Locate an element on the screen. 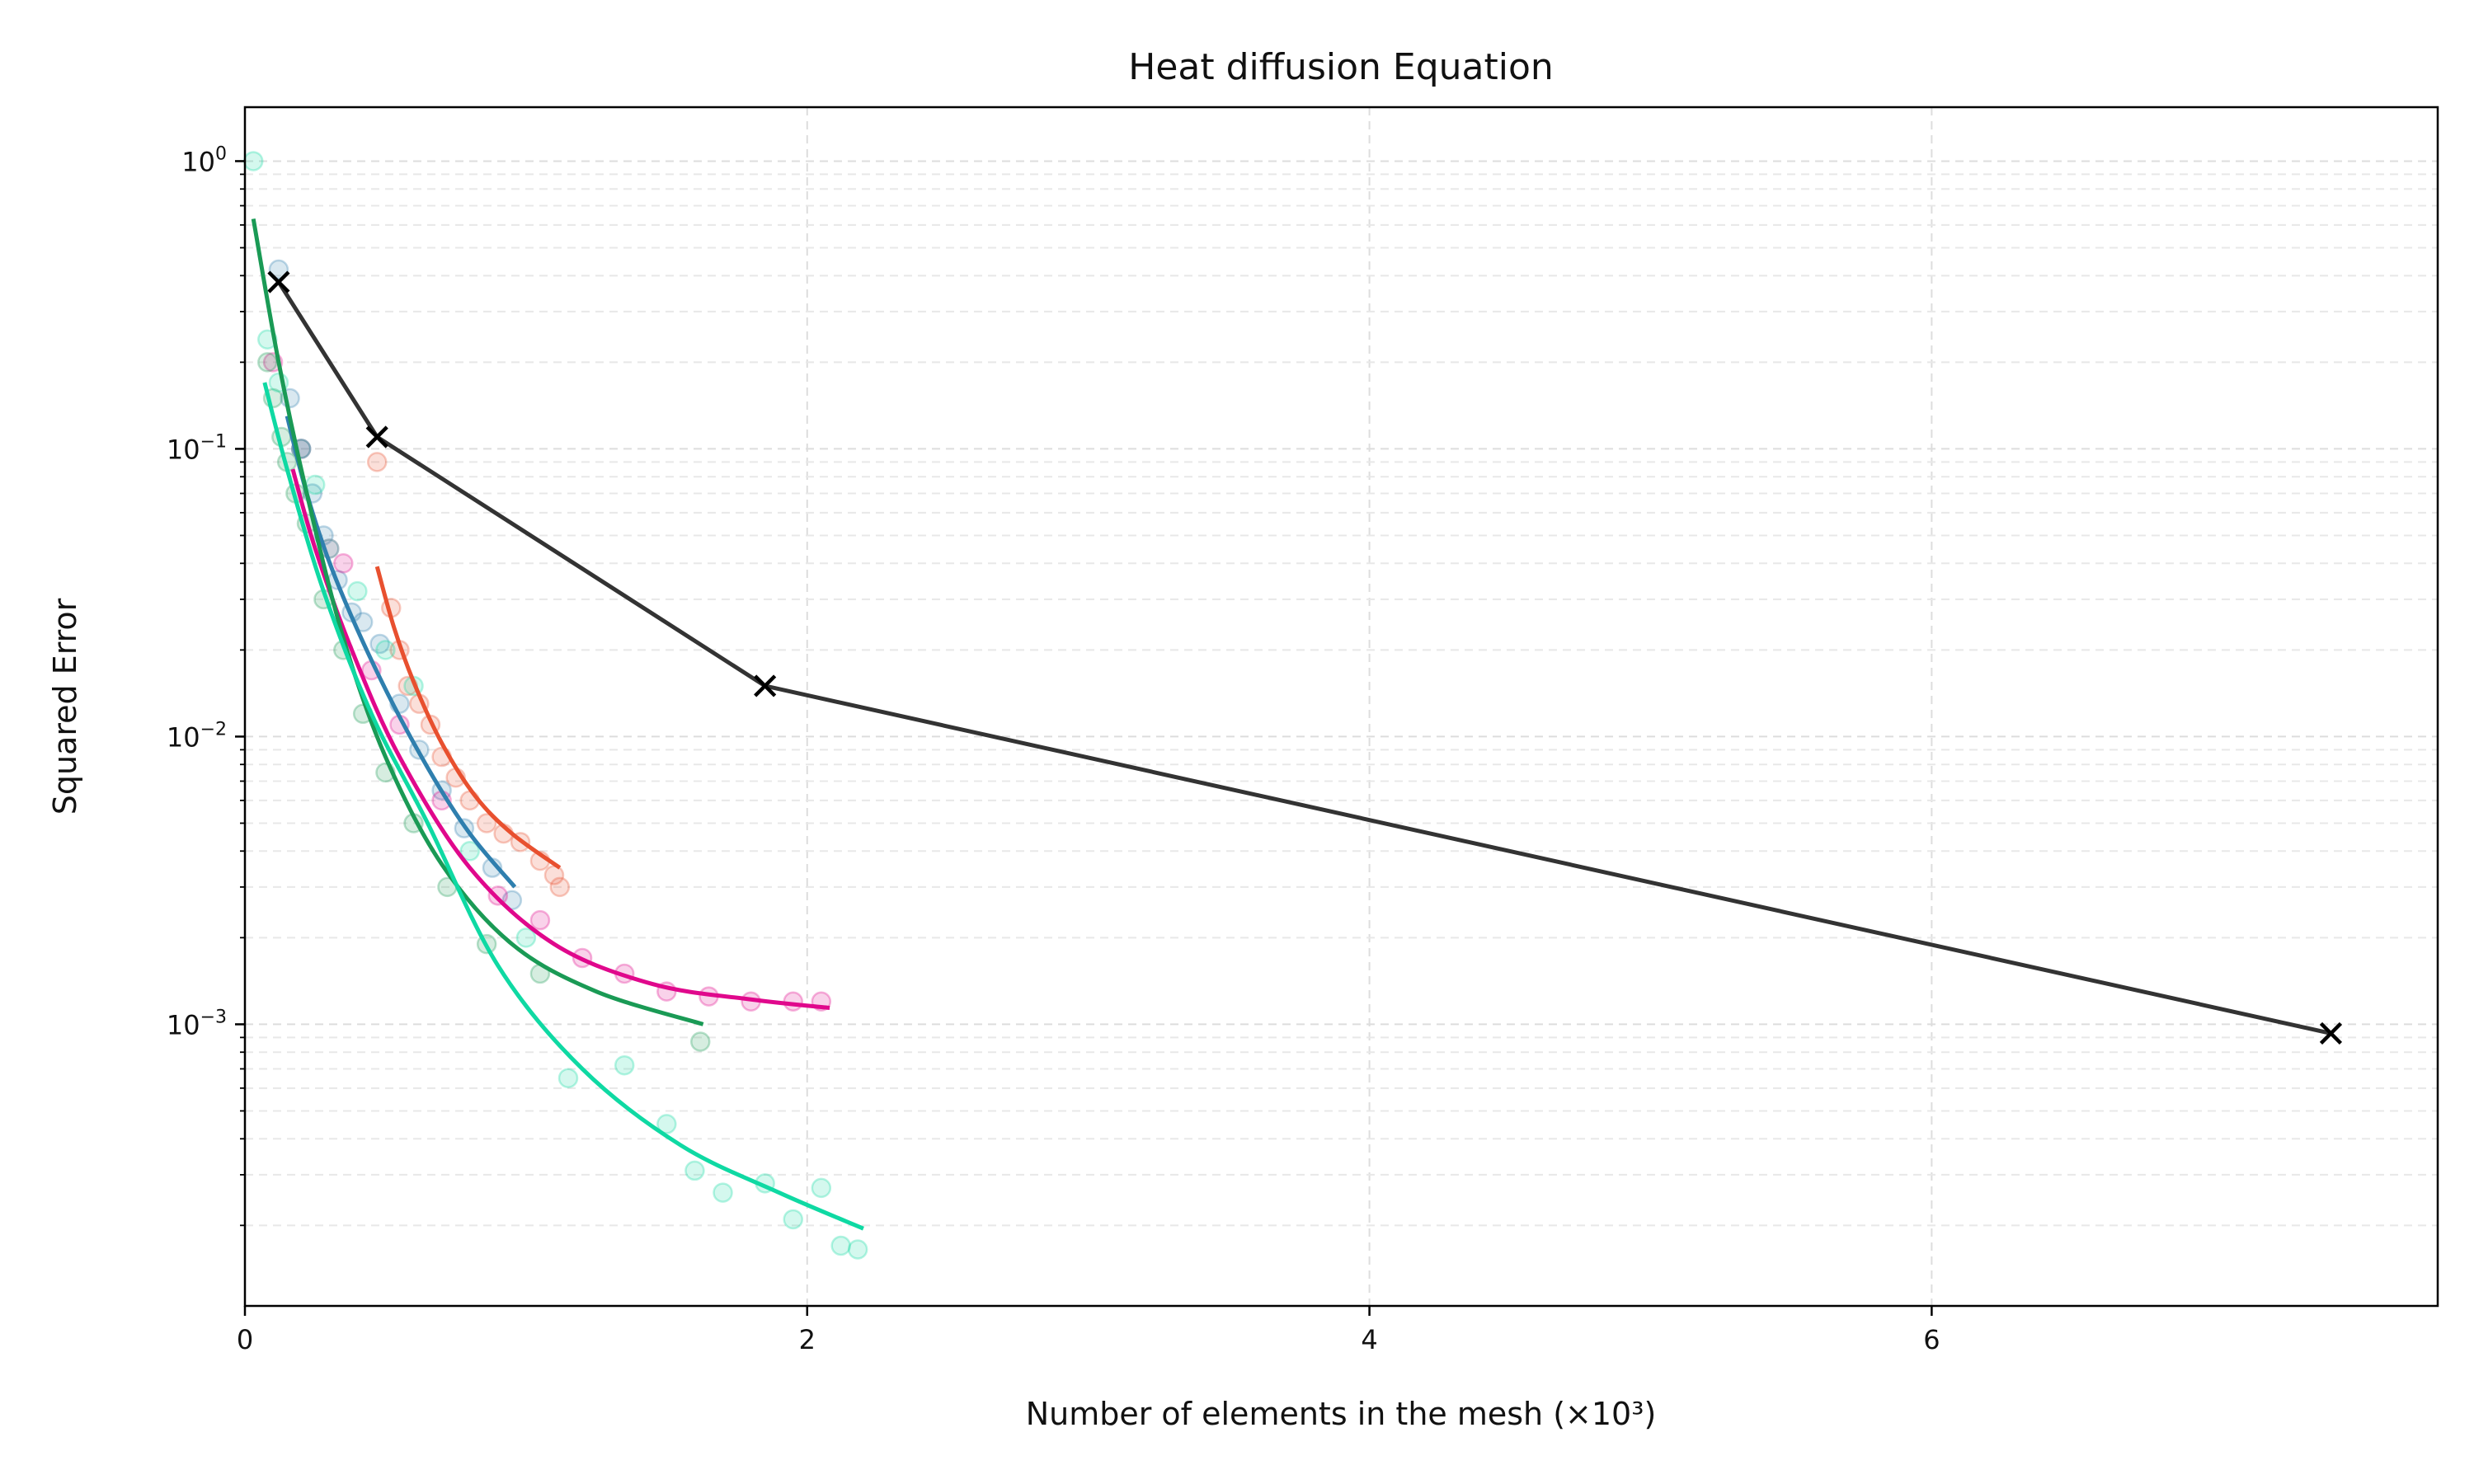  y-tick-exponent: −3 is located at coordinates (213, 1017).